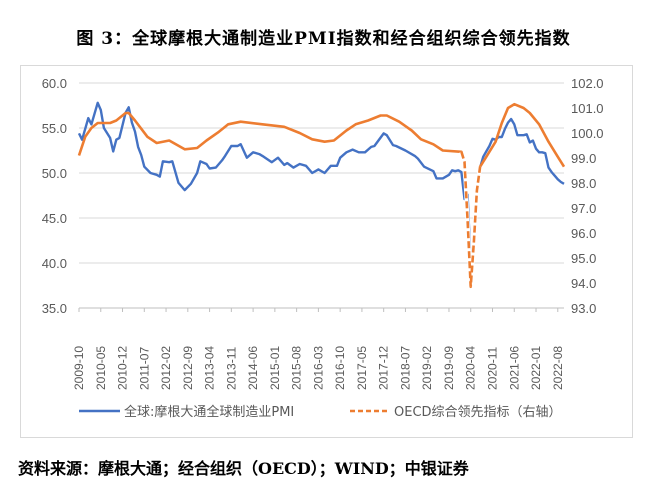 This screenshot has width=647, height=488. Describe the element at coordinates (340, 368) in the screenshot. I see `x-tick-label: 2016-10` at that location.